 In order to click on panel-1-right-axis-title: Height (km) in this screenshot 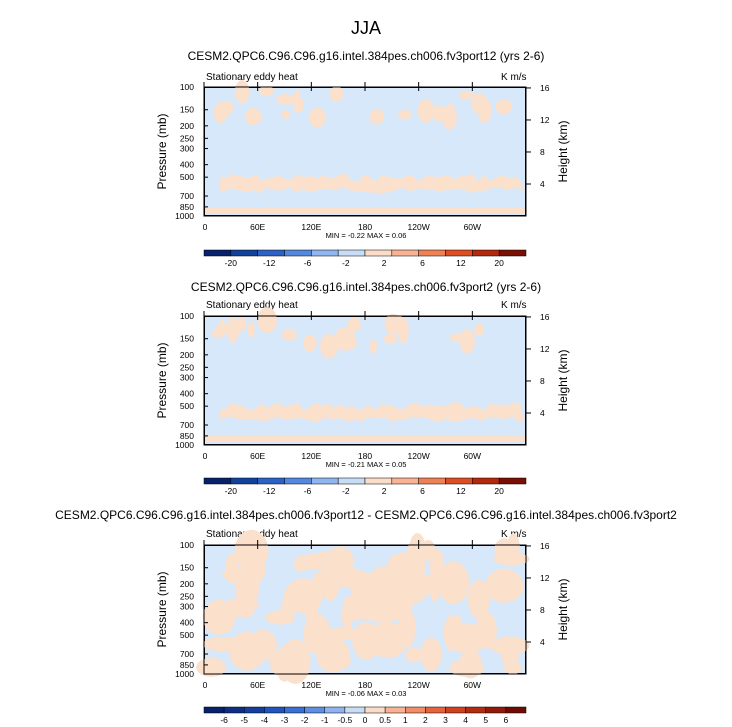, I will do `click(563, 151)`.